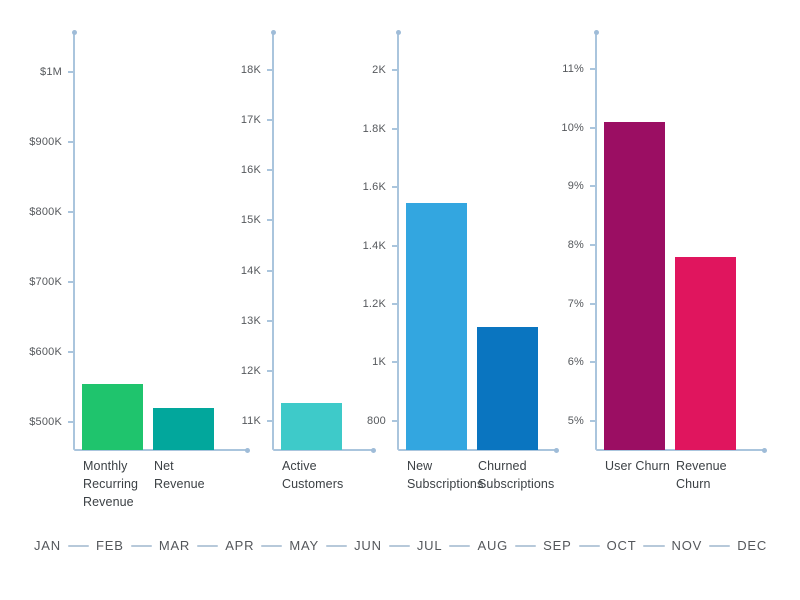 The height and width of the screenshot is (600, 800). What do you see at coordinates (179, 475) in the screenshot?
I see `category-label-net-revenue: Net Revenue` at bounding box center [179, 475].